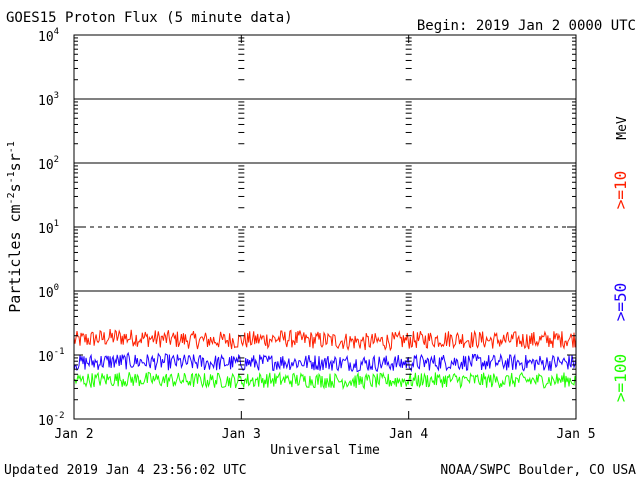 The width and height of the screenshot is (640, 480). What do you see at coordinates (622, 128) in the screenshot?
I see `unit-label: MeV` at bounding box center [622, 128].